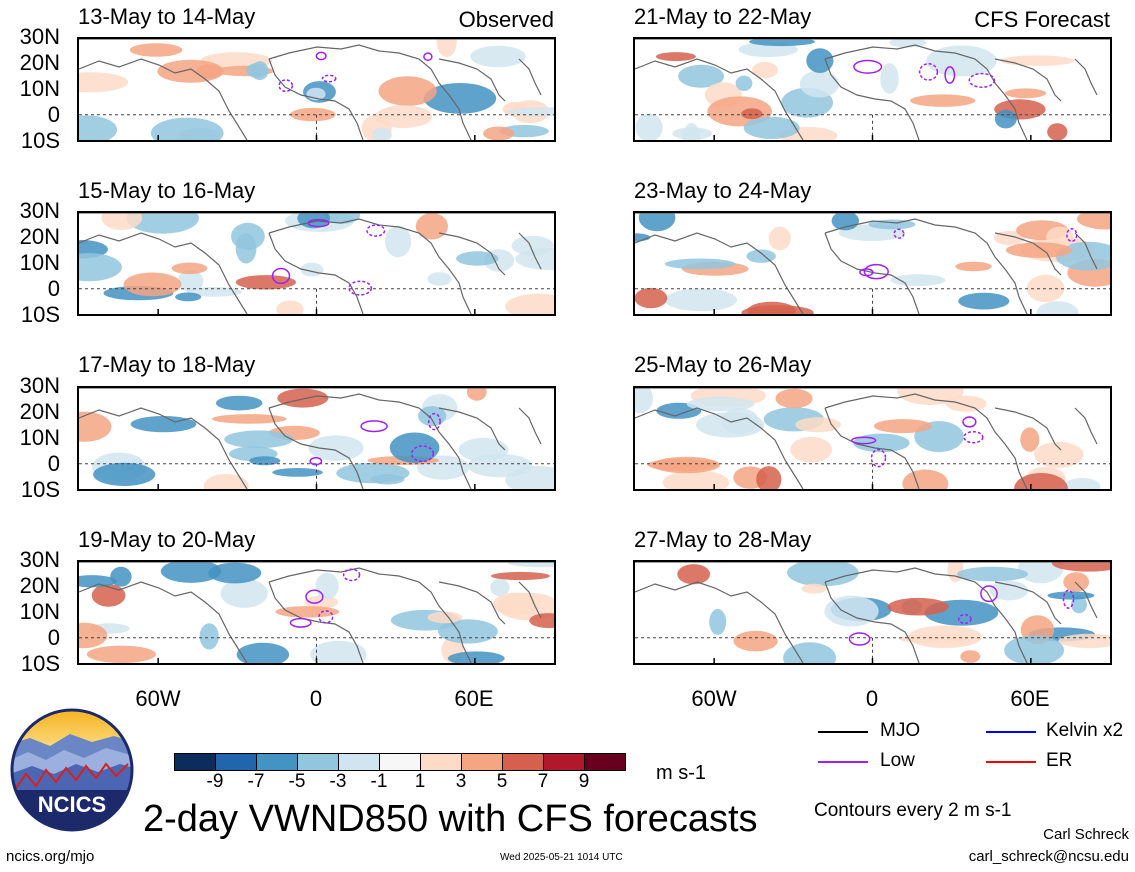 The width and height of the screenshot is (1135, 872). What do you see at coordinates (50, 856) in the screenshot?
I see `site-link: ncics.org/mjo` at bounding box center [50, 856].